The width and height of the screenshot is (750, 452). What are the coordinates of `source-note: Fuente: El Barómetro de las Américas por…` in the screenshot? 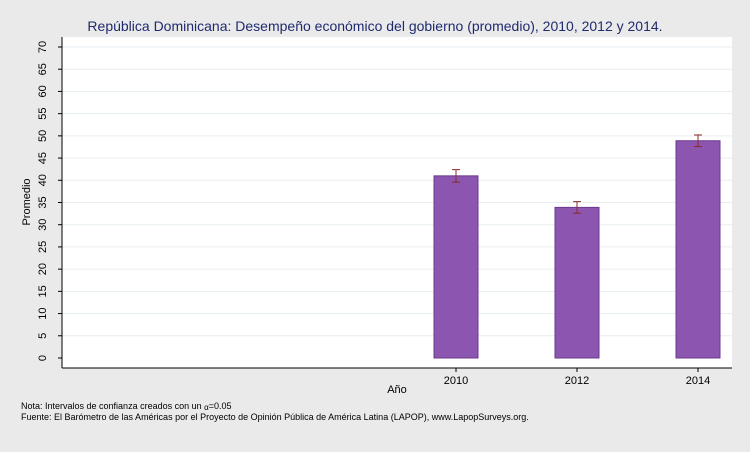 It's located at (275, 417).